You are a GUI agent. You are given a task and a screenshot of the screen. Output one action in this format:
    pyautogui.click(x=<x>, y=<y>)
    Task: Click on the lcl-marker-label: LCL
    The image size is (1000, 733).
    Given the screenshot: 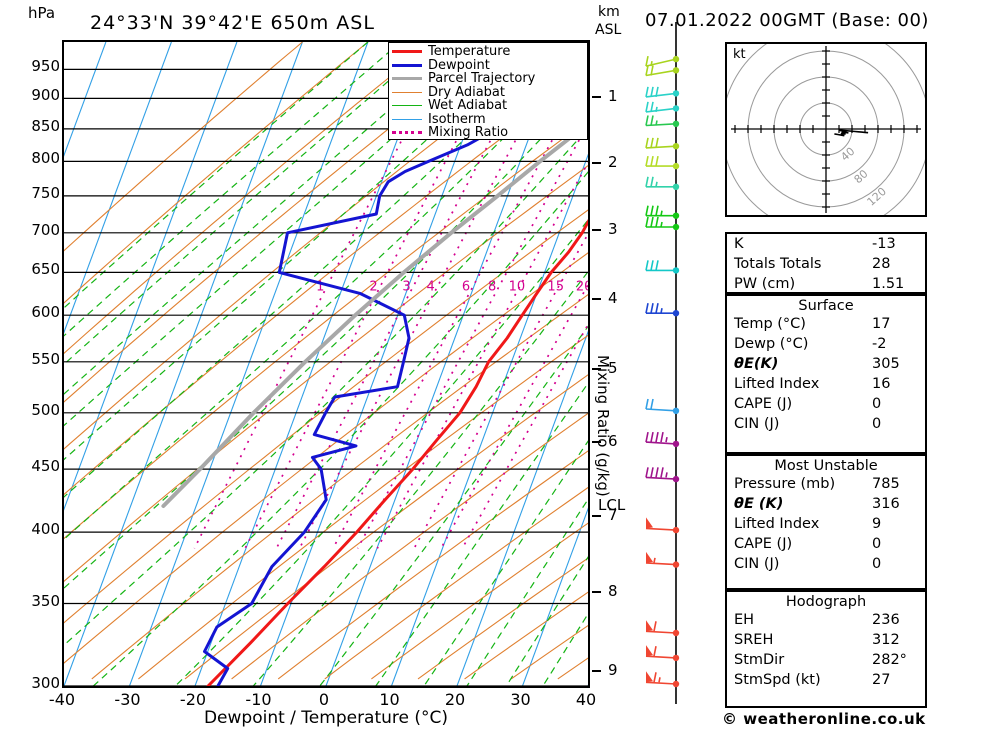 What is the action you would take?
    pyautogui.click(x=612, y=505)
    